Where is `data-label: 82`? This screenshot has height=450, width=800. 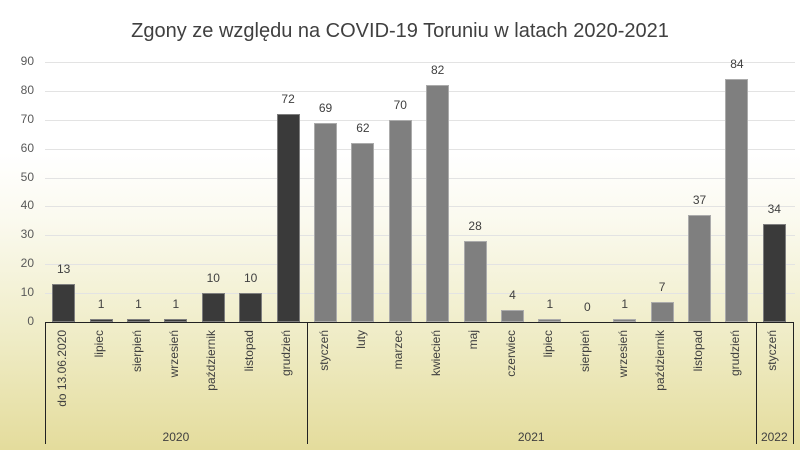
data-label: 82 is located at coordinates (438, 70).